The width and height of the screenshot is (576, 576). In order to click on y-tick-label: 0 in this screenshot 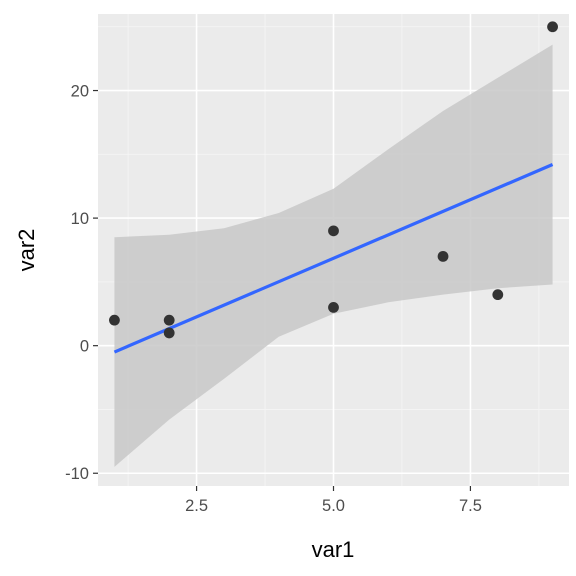, I will do `click(84, 347)`.